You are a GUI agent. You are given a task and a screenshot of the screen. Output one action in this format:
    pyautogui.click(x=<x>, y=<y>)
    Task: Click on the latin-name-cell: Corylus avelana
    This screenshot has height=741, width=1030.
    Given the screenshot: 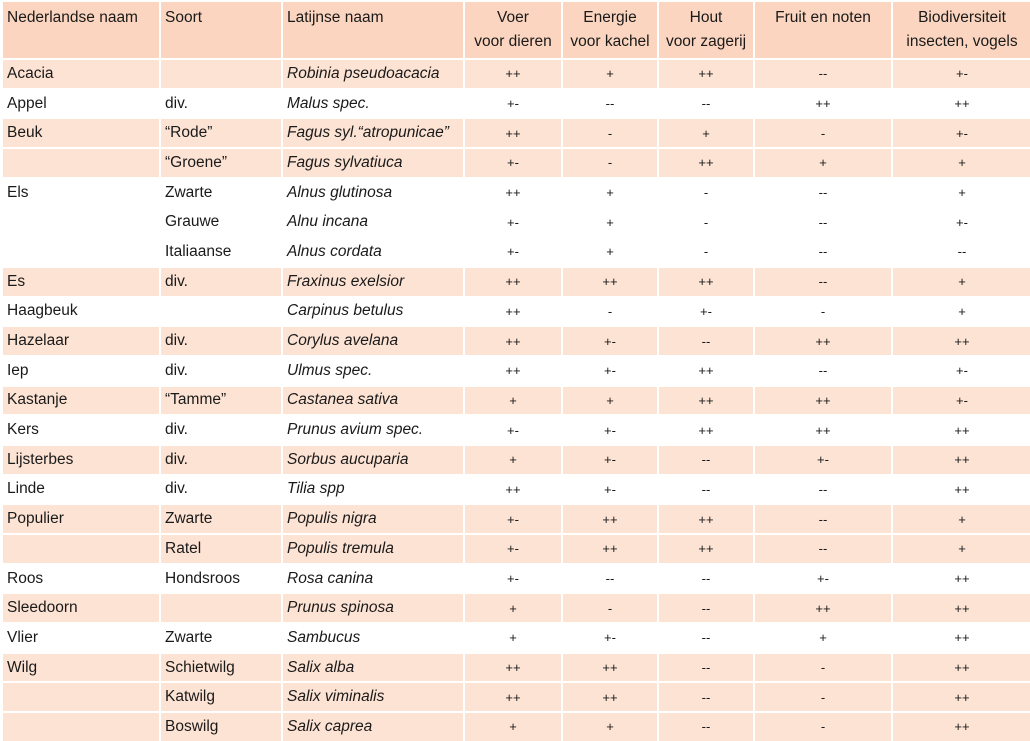 What is the action you would take?
    pyautogui.click(x=373, y=340)
    